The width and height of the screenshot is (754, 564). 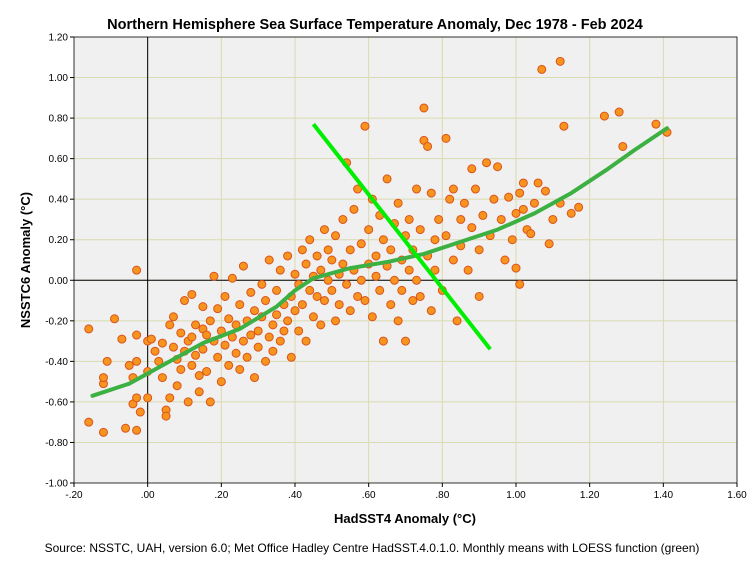 What do you see at coordinates (59, 159) in the screenshot?
I see `y-tick-label: 0.60` at bounding box center [59, 159].